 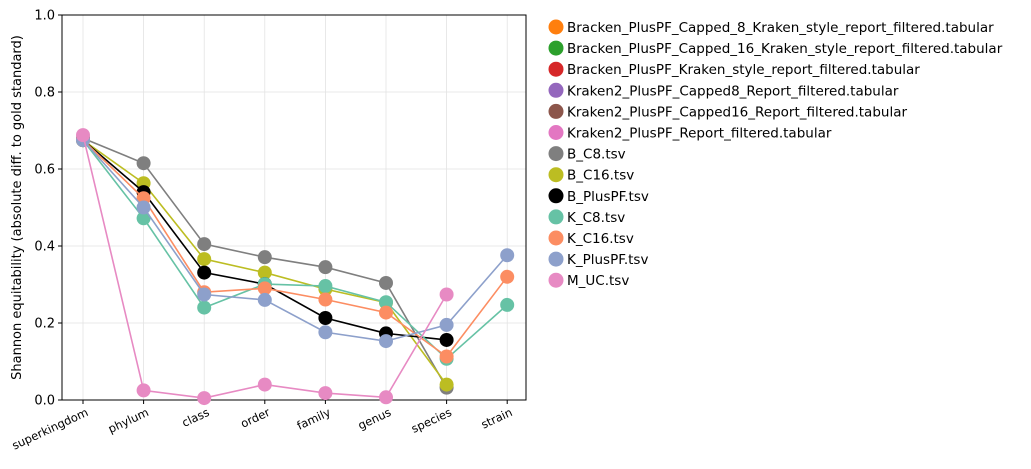 I want to click on legend-label: Kraken2_PlusPF_Report_filtered.tabular, so click(x=699, y=134).